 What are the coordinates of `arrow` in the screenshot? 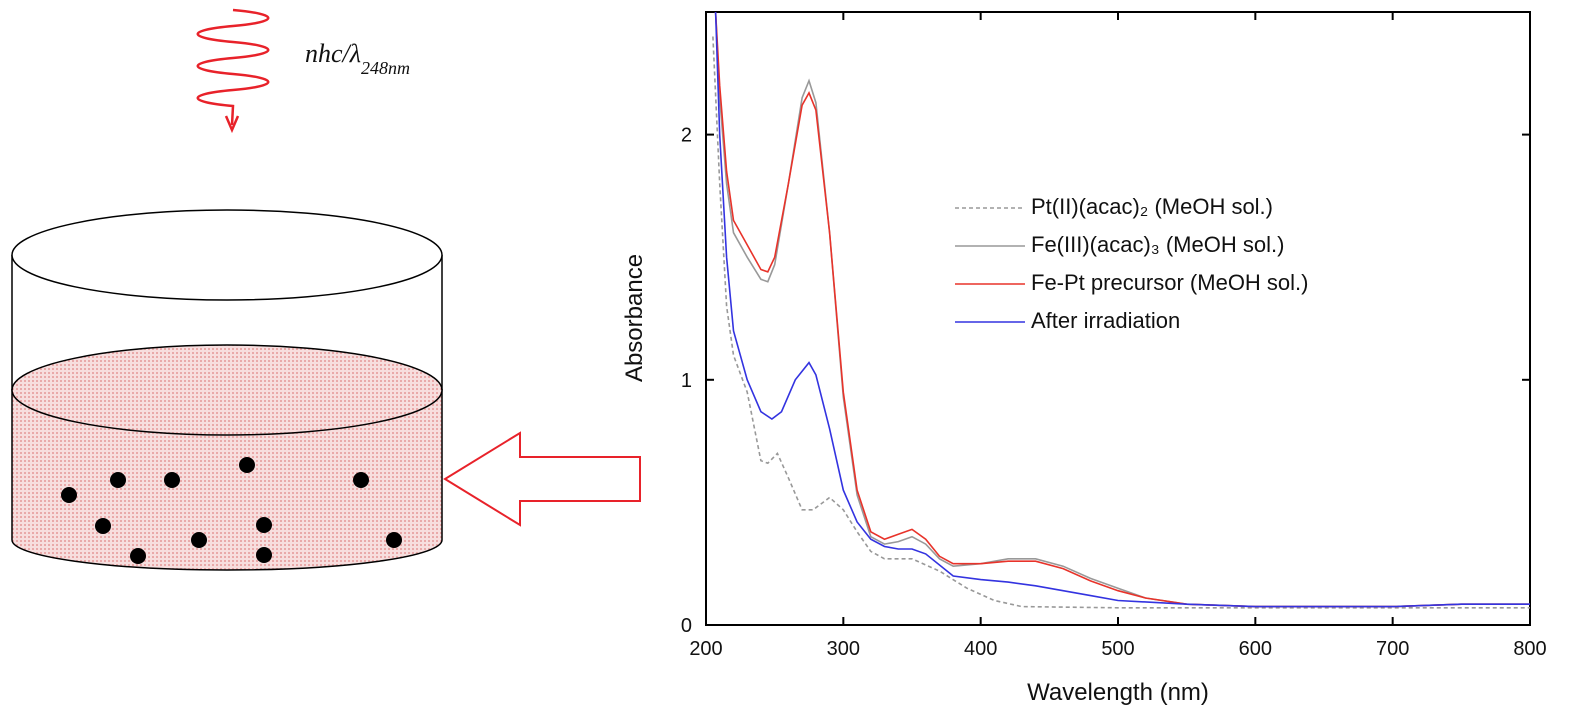 It's located at (542, 479).